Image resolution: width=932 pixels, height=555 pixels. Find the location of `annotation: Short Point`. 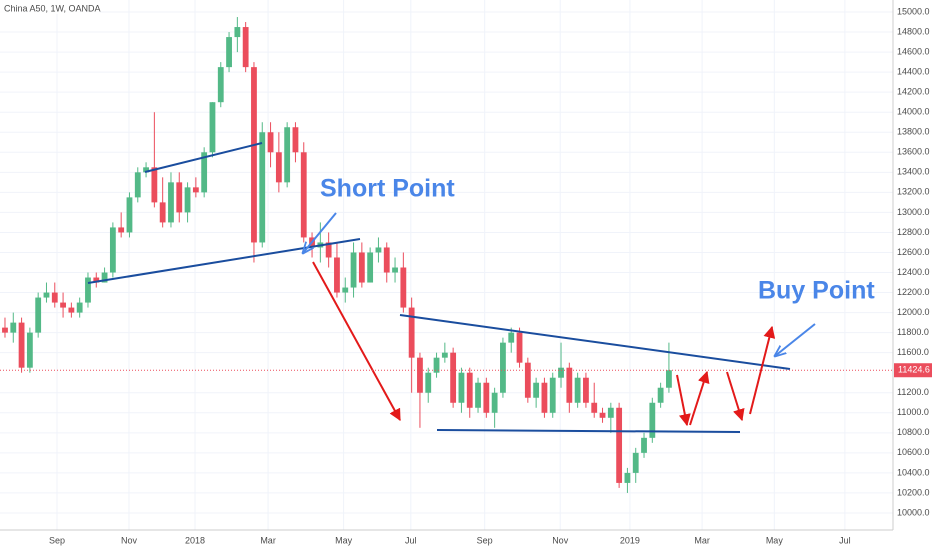

annotation: Short Point is located at coordinates (387, 189).